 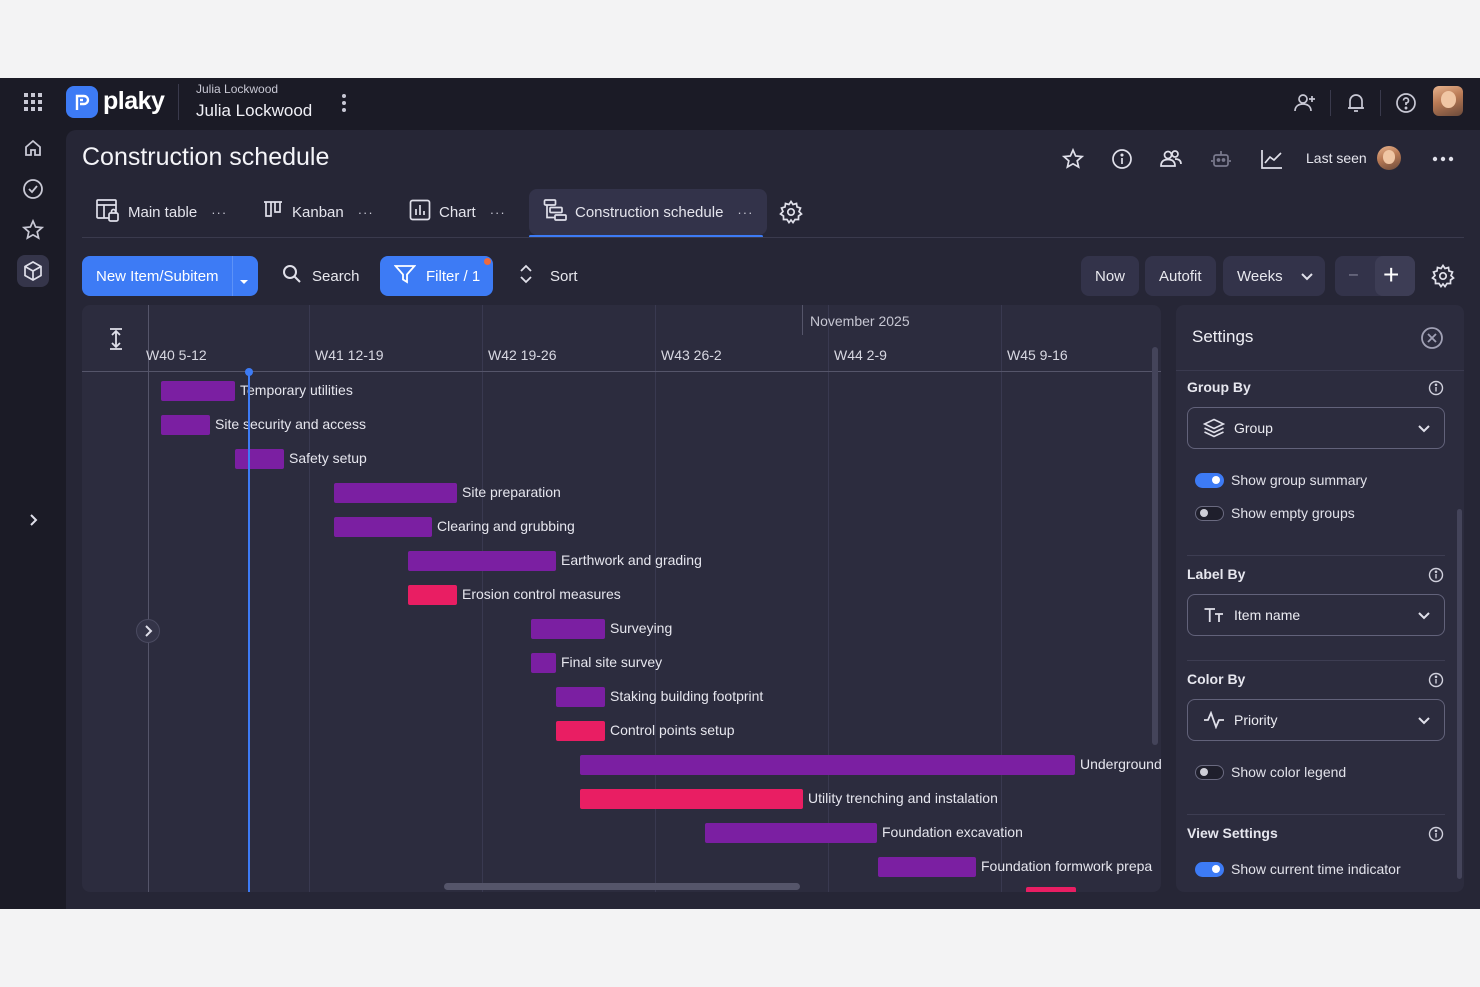 I want to click on apps-grid-icon, so click(x=33, y=102).